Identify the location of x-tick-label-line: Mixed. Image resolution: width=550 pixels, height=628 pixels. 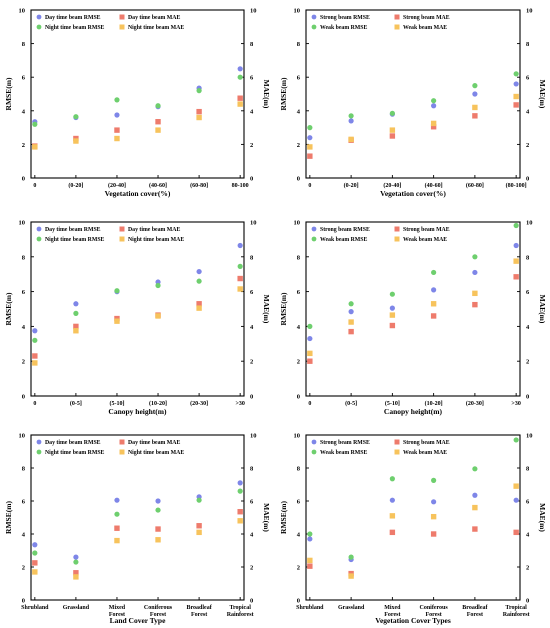
(392, 608).